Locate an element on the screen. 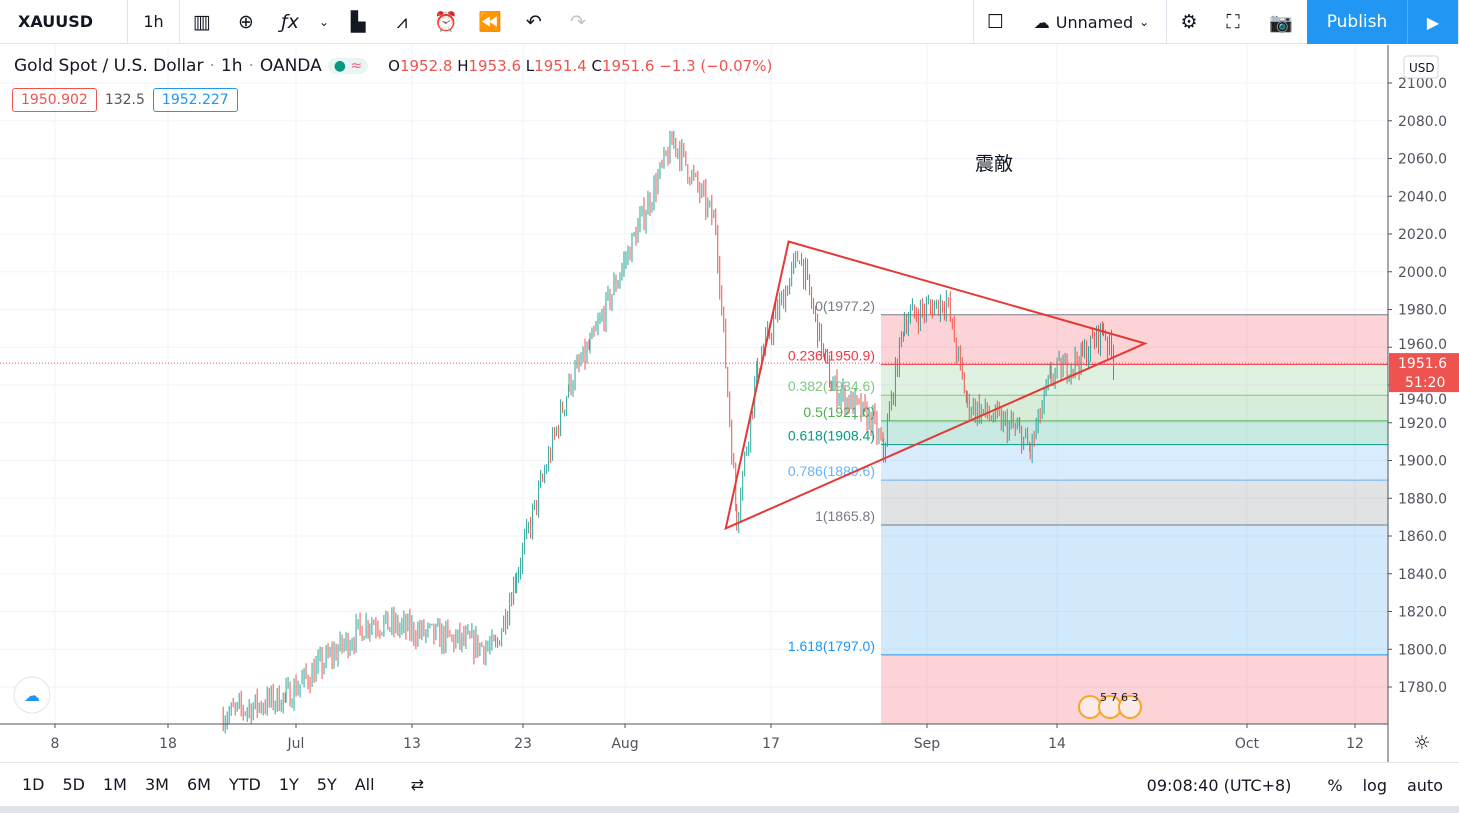  high-value: 1953.6 is located at coordinates (495, 66).